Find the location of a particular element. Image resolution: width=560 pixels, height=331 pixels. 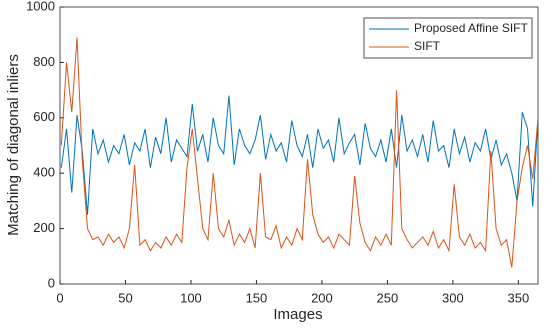

x-tick-label: 300 is located at coordinates (453, 297).